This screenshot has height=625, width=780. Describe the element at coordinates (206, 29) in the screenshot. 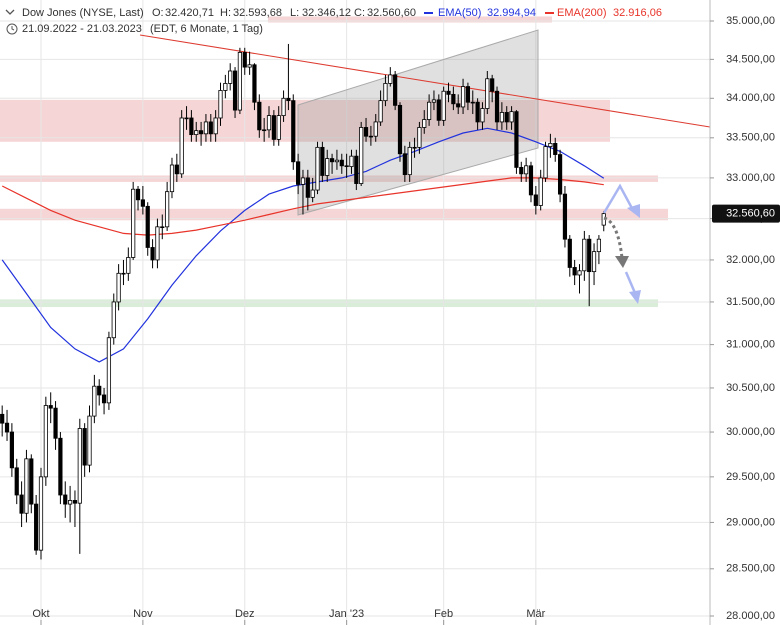

I see `chart-info: (EDT, 6 Monate, 1 Tag)` at that location.